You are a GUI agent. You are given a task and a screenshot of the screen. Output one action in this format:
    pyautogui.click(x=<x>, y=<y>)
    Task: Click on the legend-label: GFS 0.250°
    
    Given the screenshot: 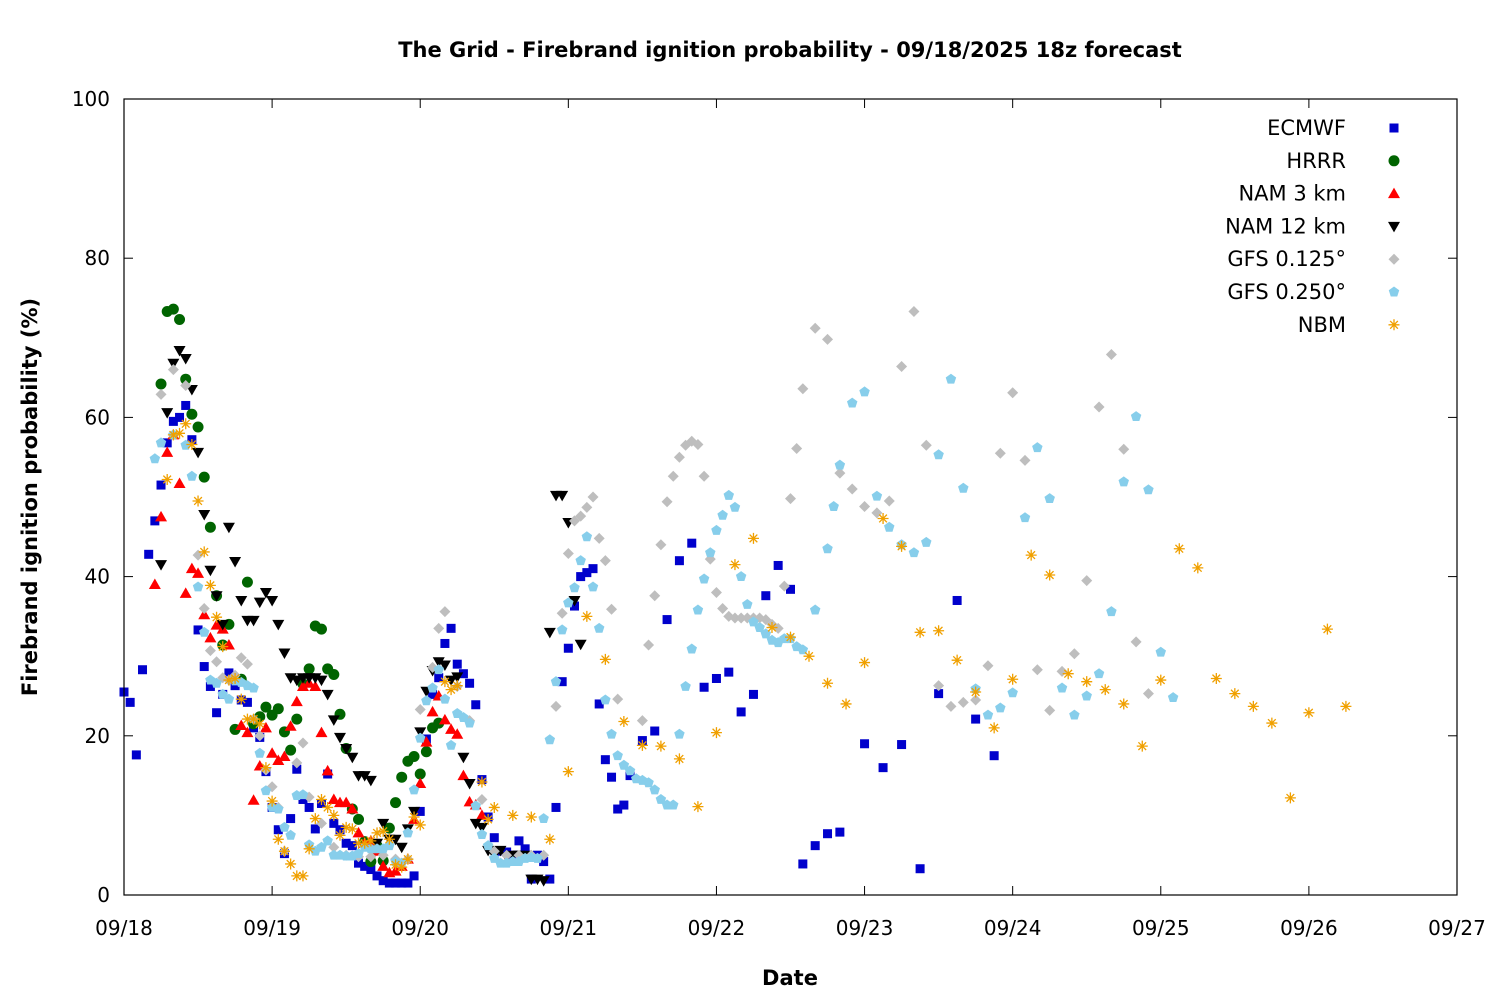 What is the action you would take?
    pyautogui.click(x=1286, y=292)
    